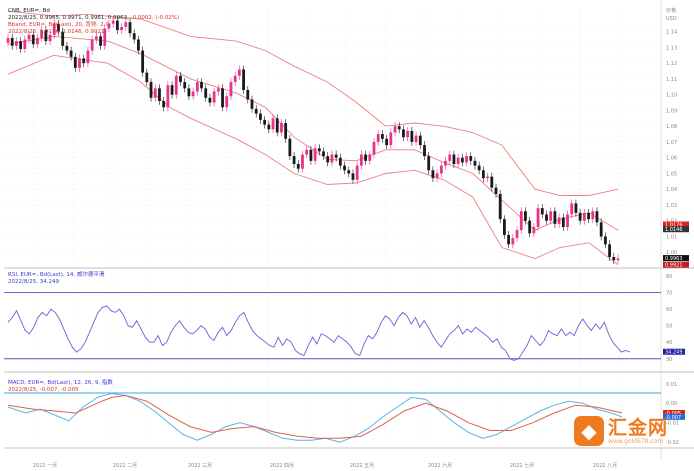  Describe the element at coordinates (200, 466) in the screenshot. I see `x-tick-label: 2022 三月` at that location.